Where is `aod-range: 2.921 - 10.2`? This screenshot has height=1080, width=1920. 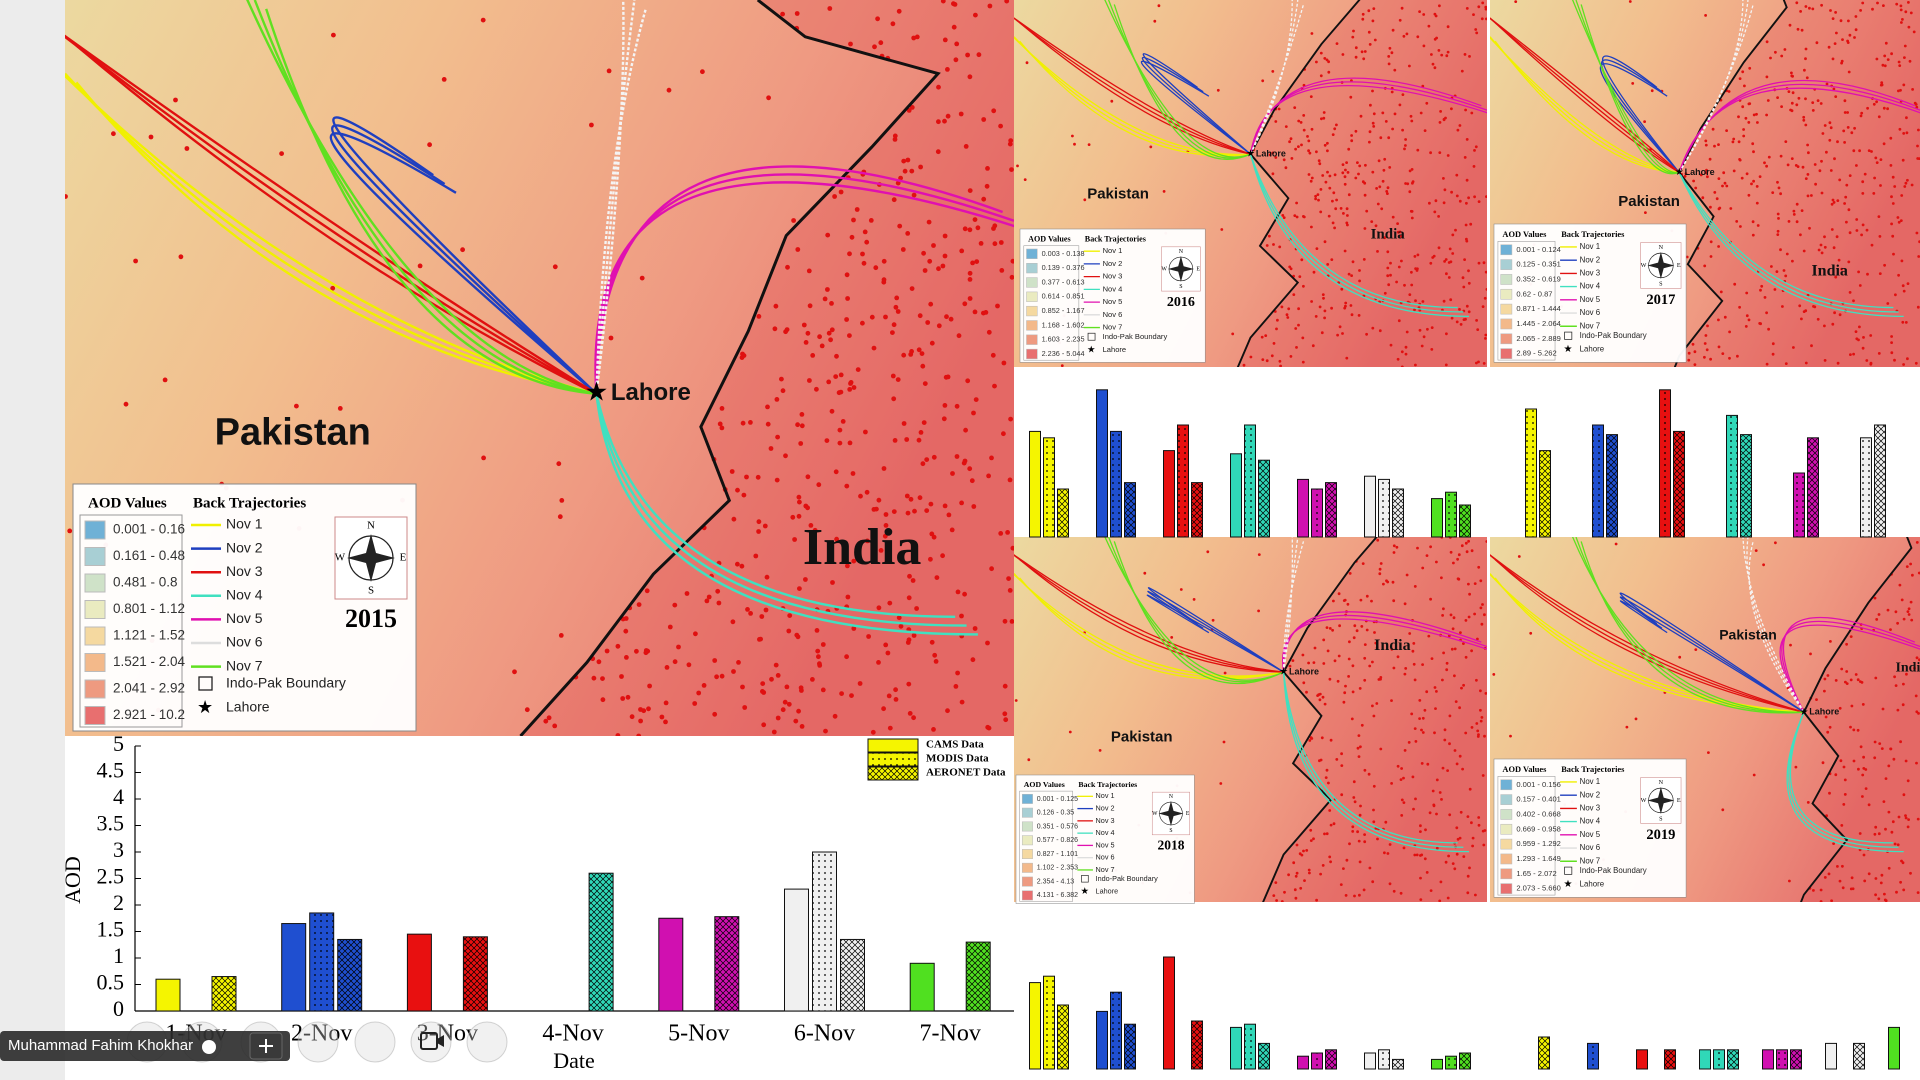
aod-range: 2.921 - 10.2 is located at coordinates (149, 714).